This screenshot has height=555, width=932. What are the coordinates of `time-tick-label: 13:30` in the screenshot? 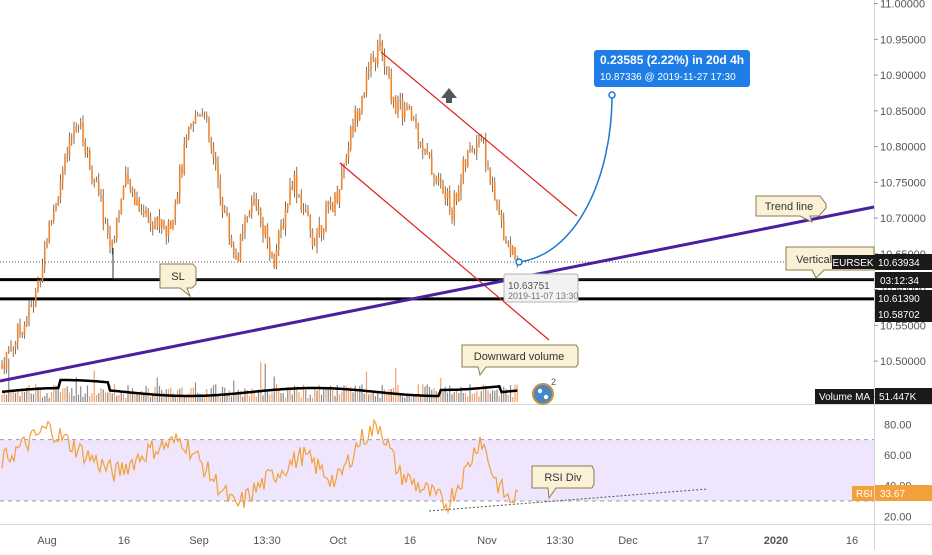 It's located at (560, 541).